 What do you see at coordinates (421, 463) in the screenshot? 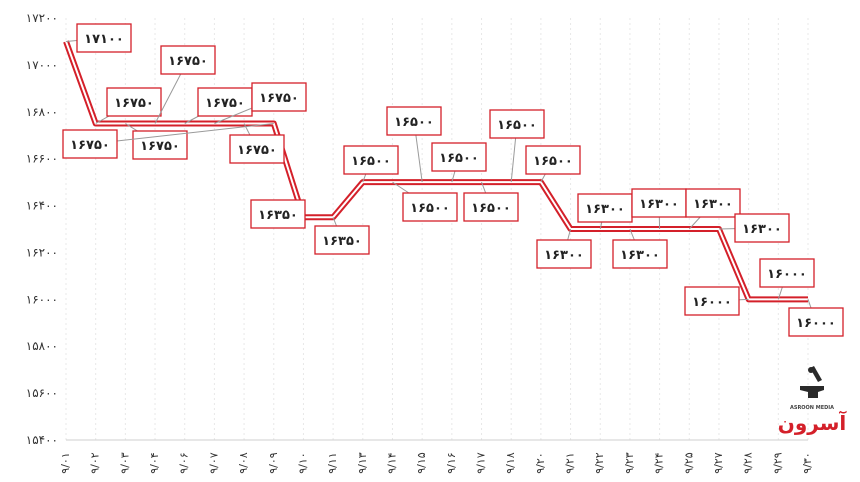
I see `x-tick-label: ۹/۱۵` at bounding box center [421, 463].